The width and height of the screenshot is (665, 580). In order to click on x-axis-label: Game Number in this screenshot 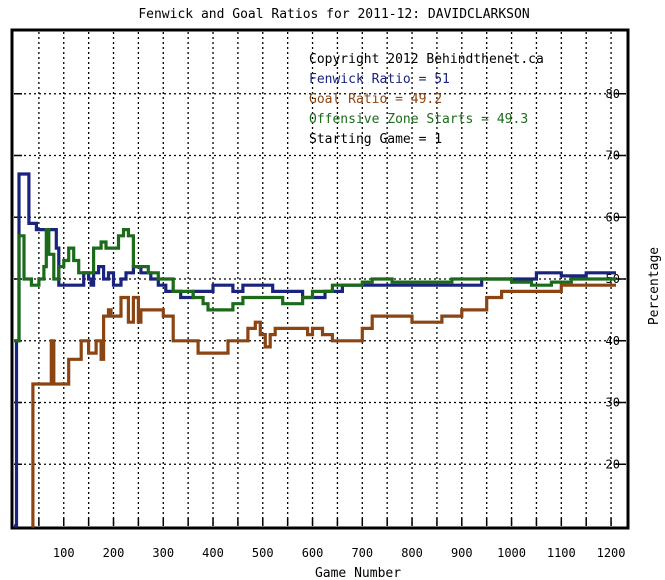, I will do `click(358, 573)`.